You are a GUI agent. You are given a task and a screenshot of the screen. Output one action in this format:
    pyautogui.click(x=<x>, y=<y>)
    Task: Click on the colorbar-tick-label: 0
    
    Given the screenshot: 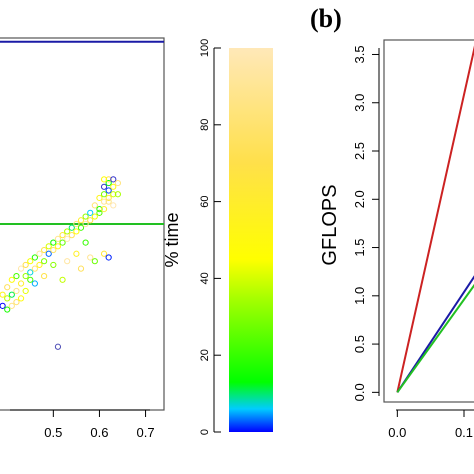 What is the action you would take?
    pyautogui.click(x=205, y=432)
    